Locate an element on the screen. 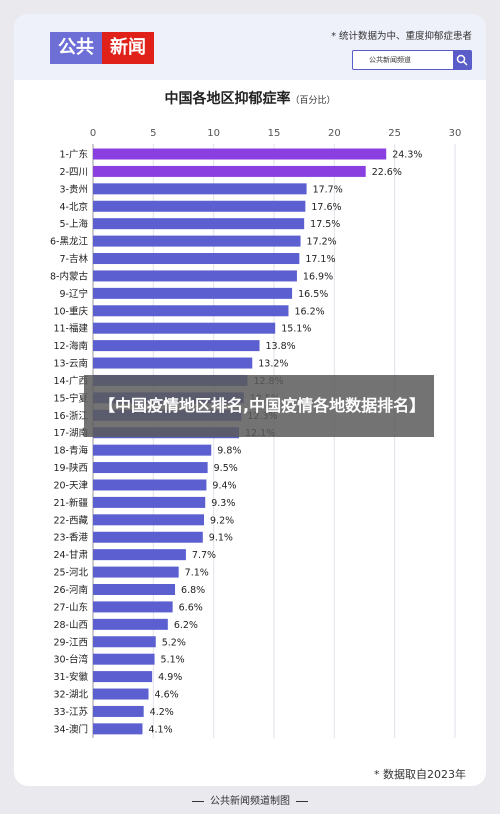 The image size is (500, 814). x-tick-label: 15 is located at coordinates (274, 133).